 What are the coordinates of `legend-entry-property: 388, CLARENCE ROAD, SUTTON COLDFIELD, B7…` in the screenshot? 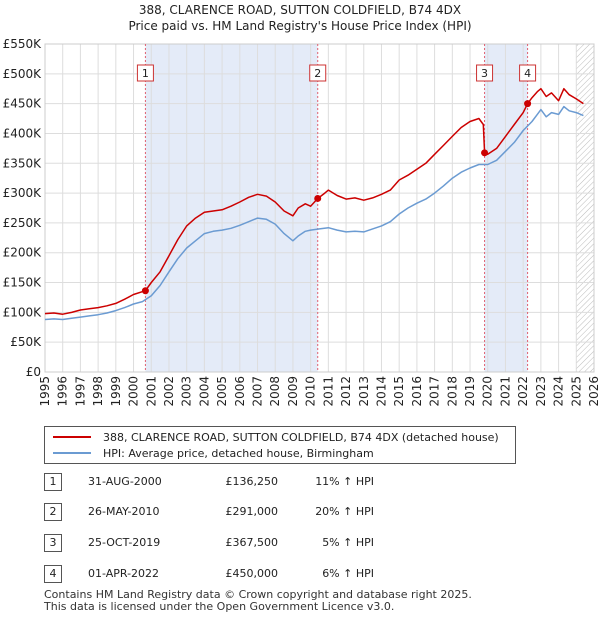 It's located at (276, 437).